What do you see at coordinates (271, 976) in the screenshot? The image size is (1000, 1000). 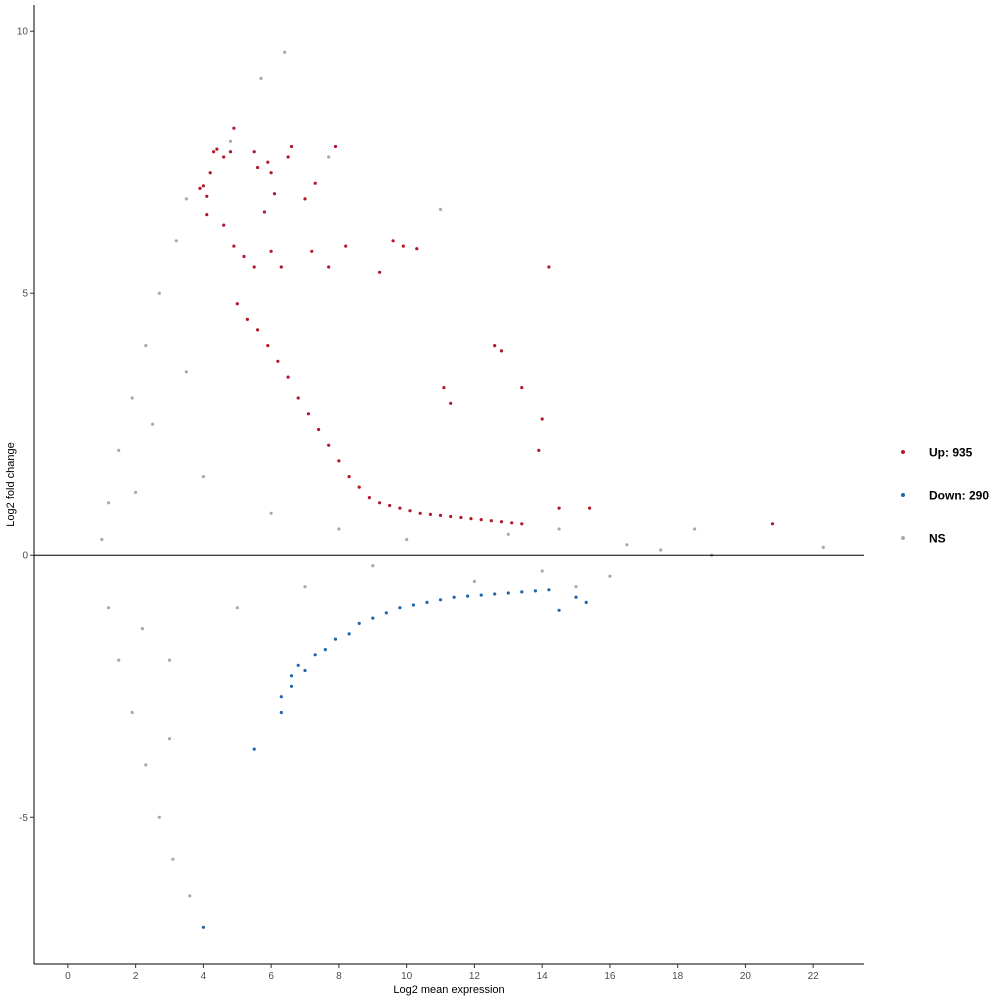 I see `x-tick-label: 6` at bounding box center [271, 976].